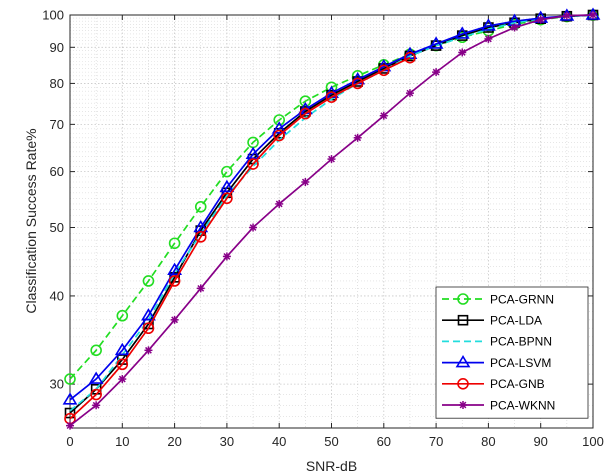 The width and height of the screenshot is (611, 474). Describe the element at coordinates (57, 47) in the screenshot. I see `y-tick-label: 90` at that location.